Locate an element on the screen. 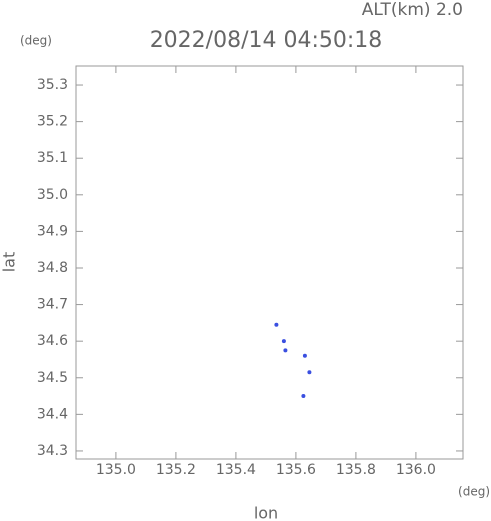  y-tick-label: 34.4 is located at coordinates (52, 414).